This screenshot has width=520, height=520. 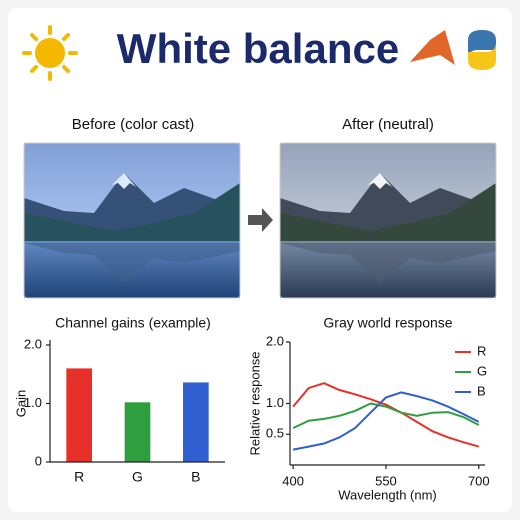 What do you see at coordinates (133, 323) in the screenshot?
I see `chart-title: Channel gains (example)` at bounding box center [133, 323].